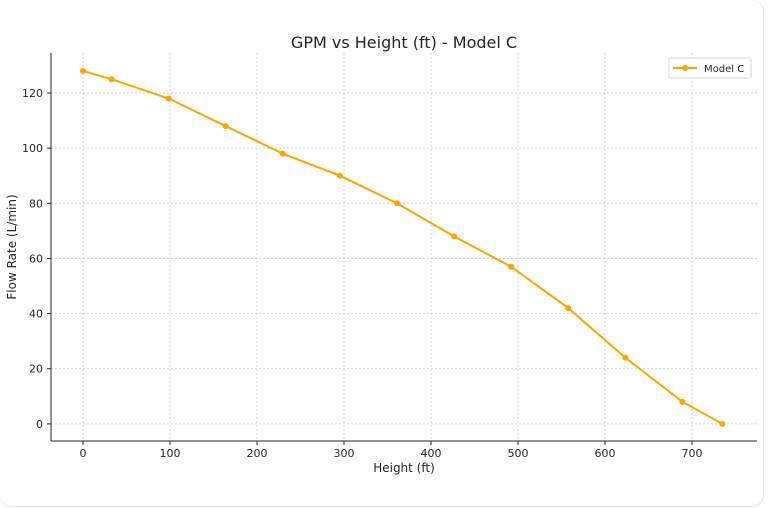 This screenshot has width=769, height=508. I want to click on x-tick-label: 700, so click(692, 453).